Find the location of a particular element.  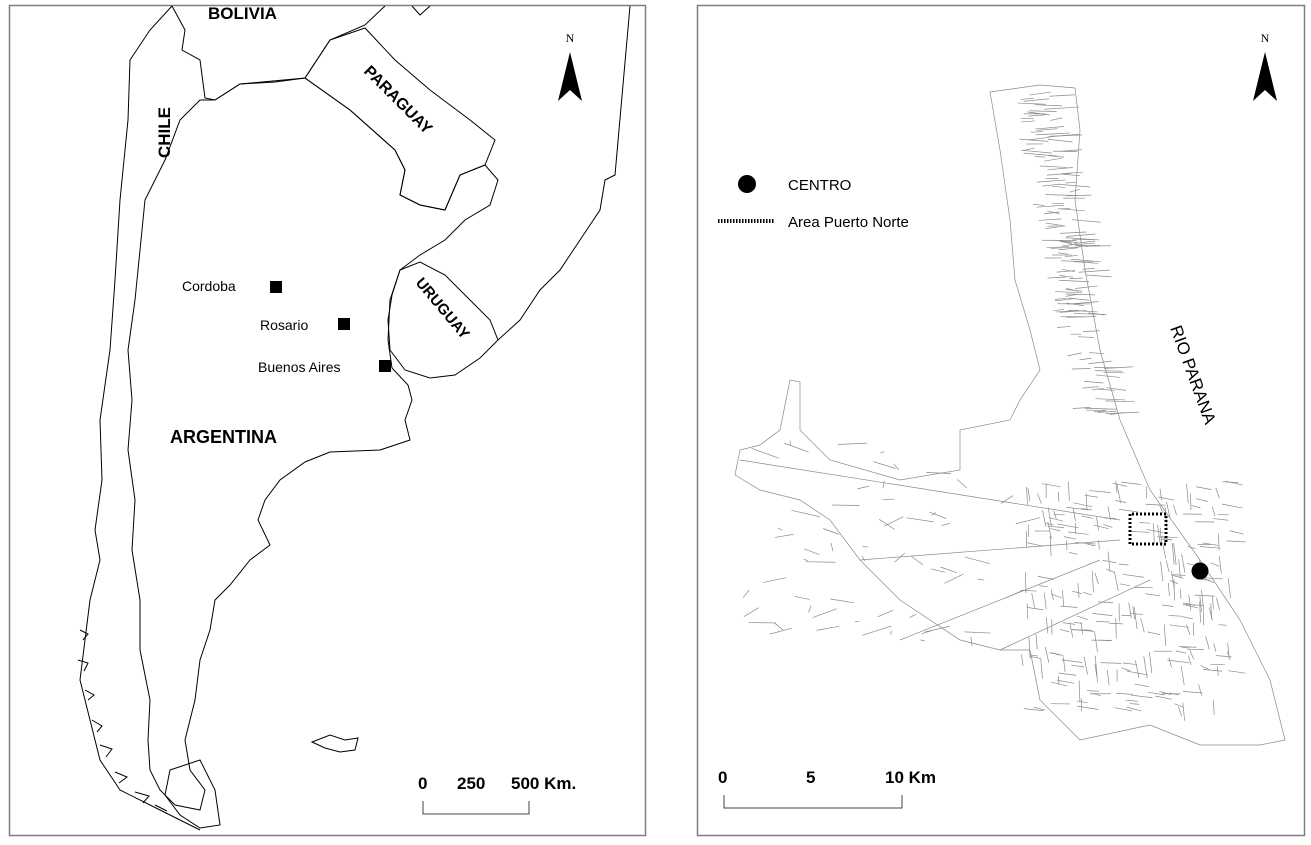

country-label-paraguay: PARAGUAY is located at coordinates (397, 100).